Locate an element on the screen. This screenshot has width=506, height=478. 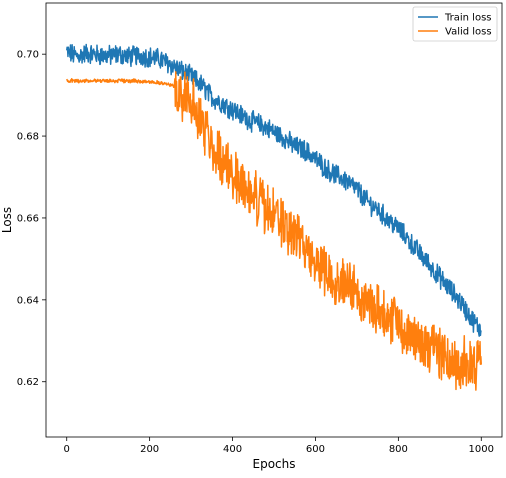
y-tick-label: 0.68 is located at coordinates (28, 137).